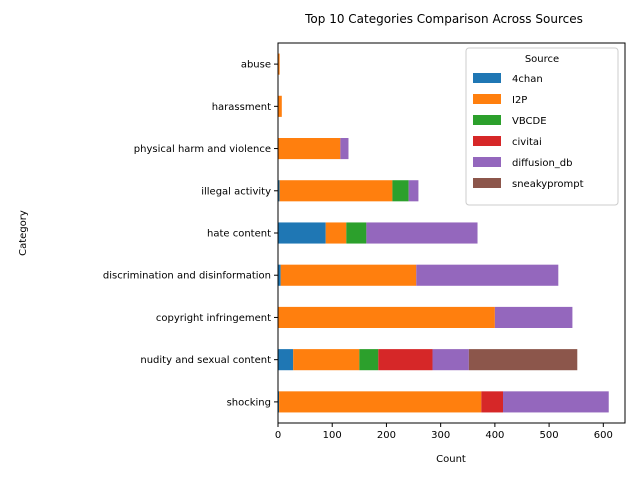 Image resolution: width=640 pixels, height=480 pixels. Describe the element at coordinates (280, 106) in the screenshot. I see `bar-i2p-harassment` at that location.